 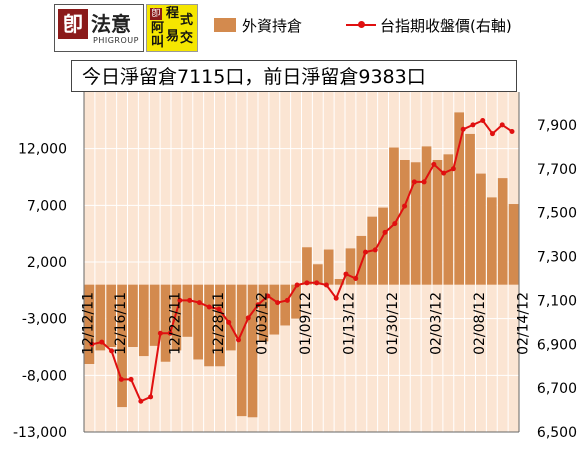 What do you see at coordinates (557, 214) in the screenshot?
I see `right-axis-tick-label: 7,500` at bounding box center [557, 214].